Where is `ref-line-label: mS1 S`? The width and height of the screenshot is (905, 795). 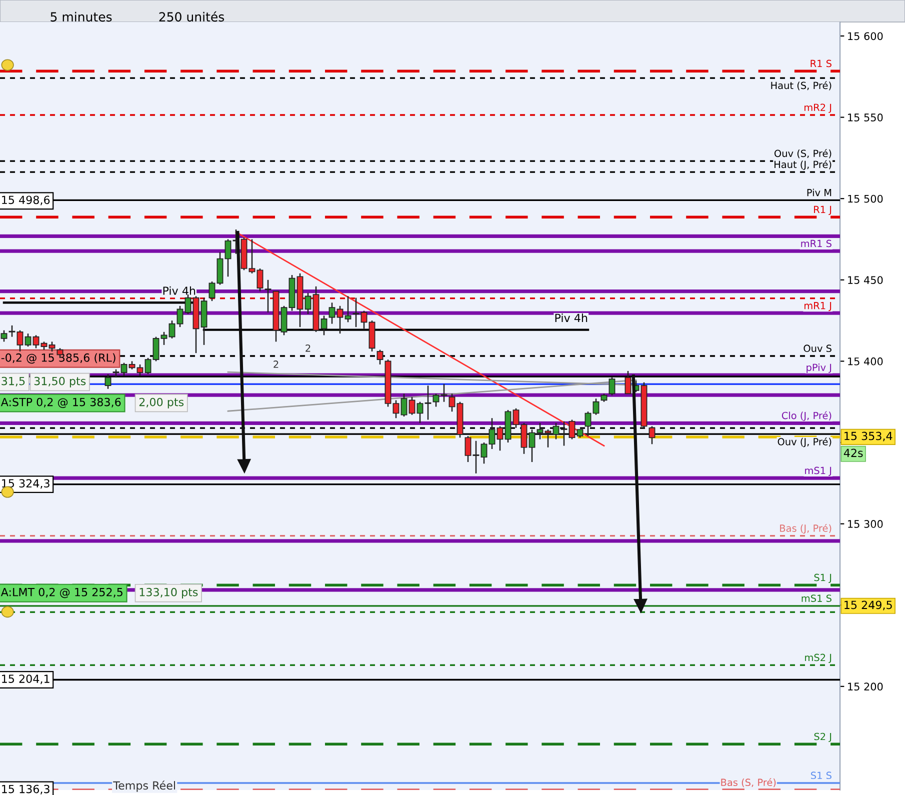 ref-line-label: mS1 S is located at coordinates (817, 598).